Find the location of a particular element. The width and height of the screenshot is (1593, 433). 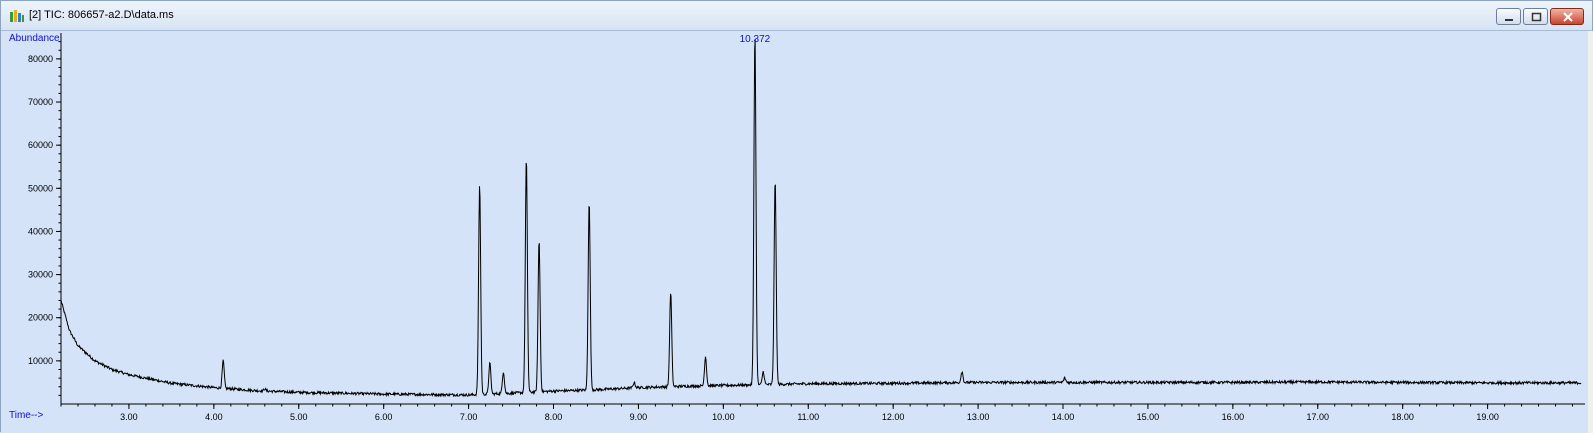

maximize-button is located at coordinates (1535, 16).